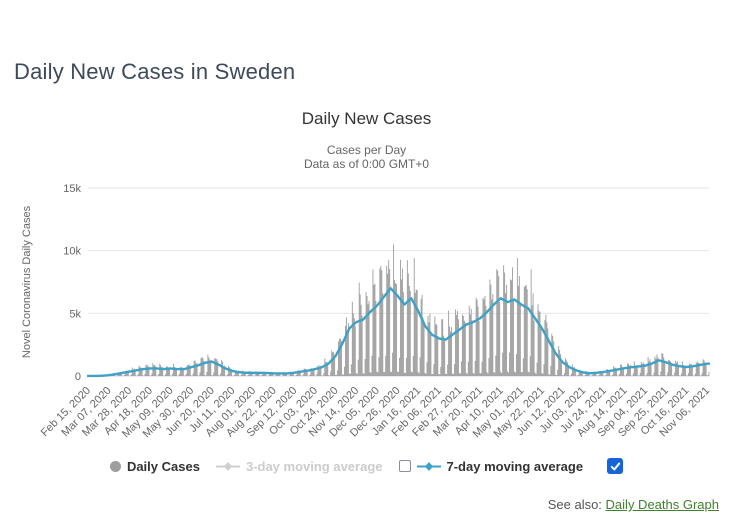  I want to click on 7day-average-checkbox, so click(404, 466).